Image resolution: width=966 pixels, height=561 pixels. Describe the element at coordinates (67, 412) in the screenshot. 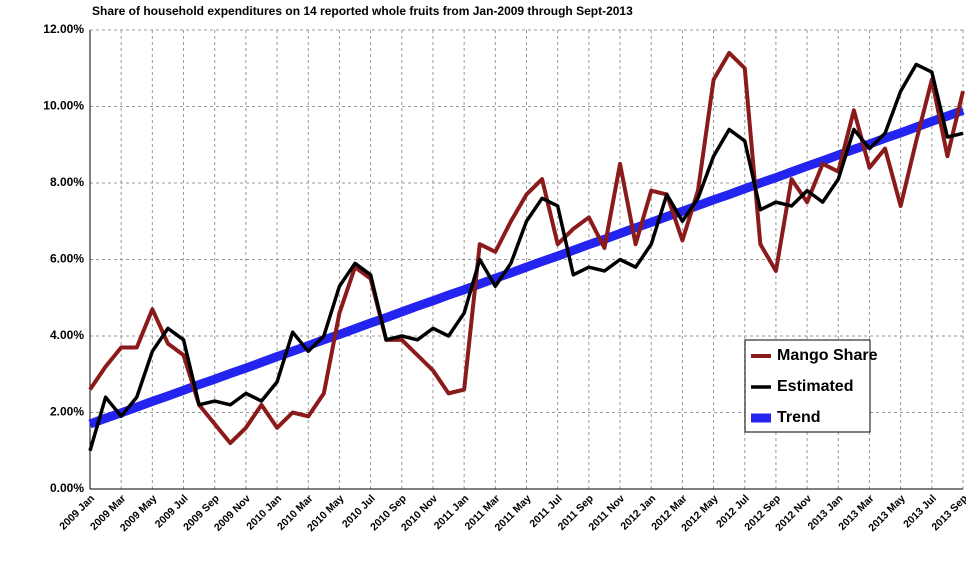

I see `y-tick-label: 2.00%` at that location.